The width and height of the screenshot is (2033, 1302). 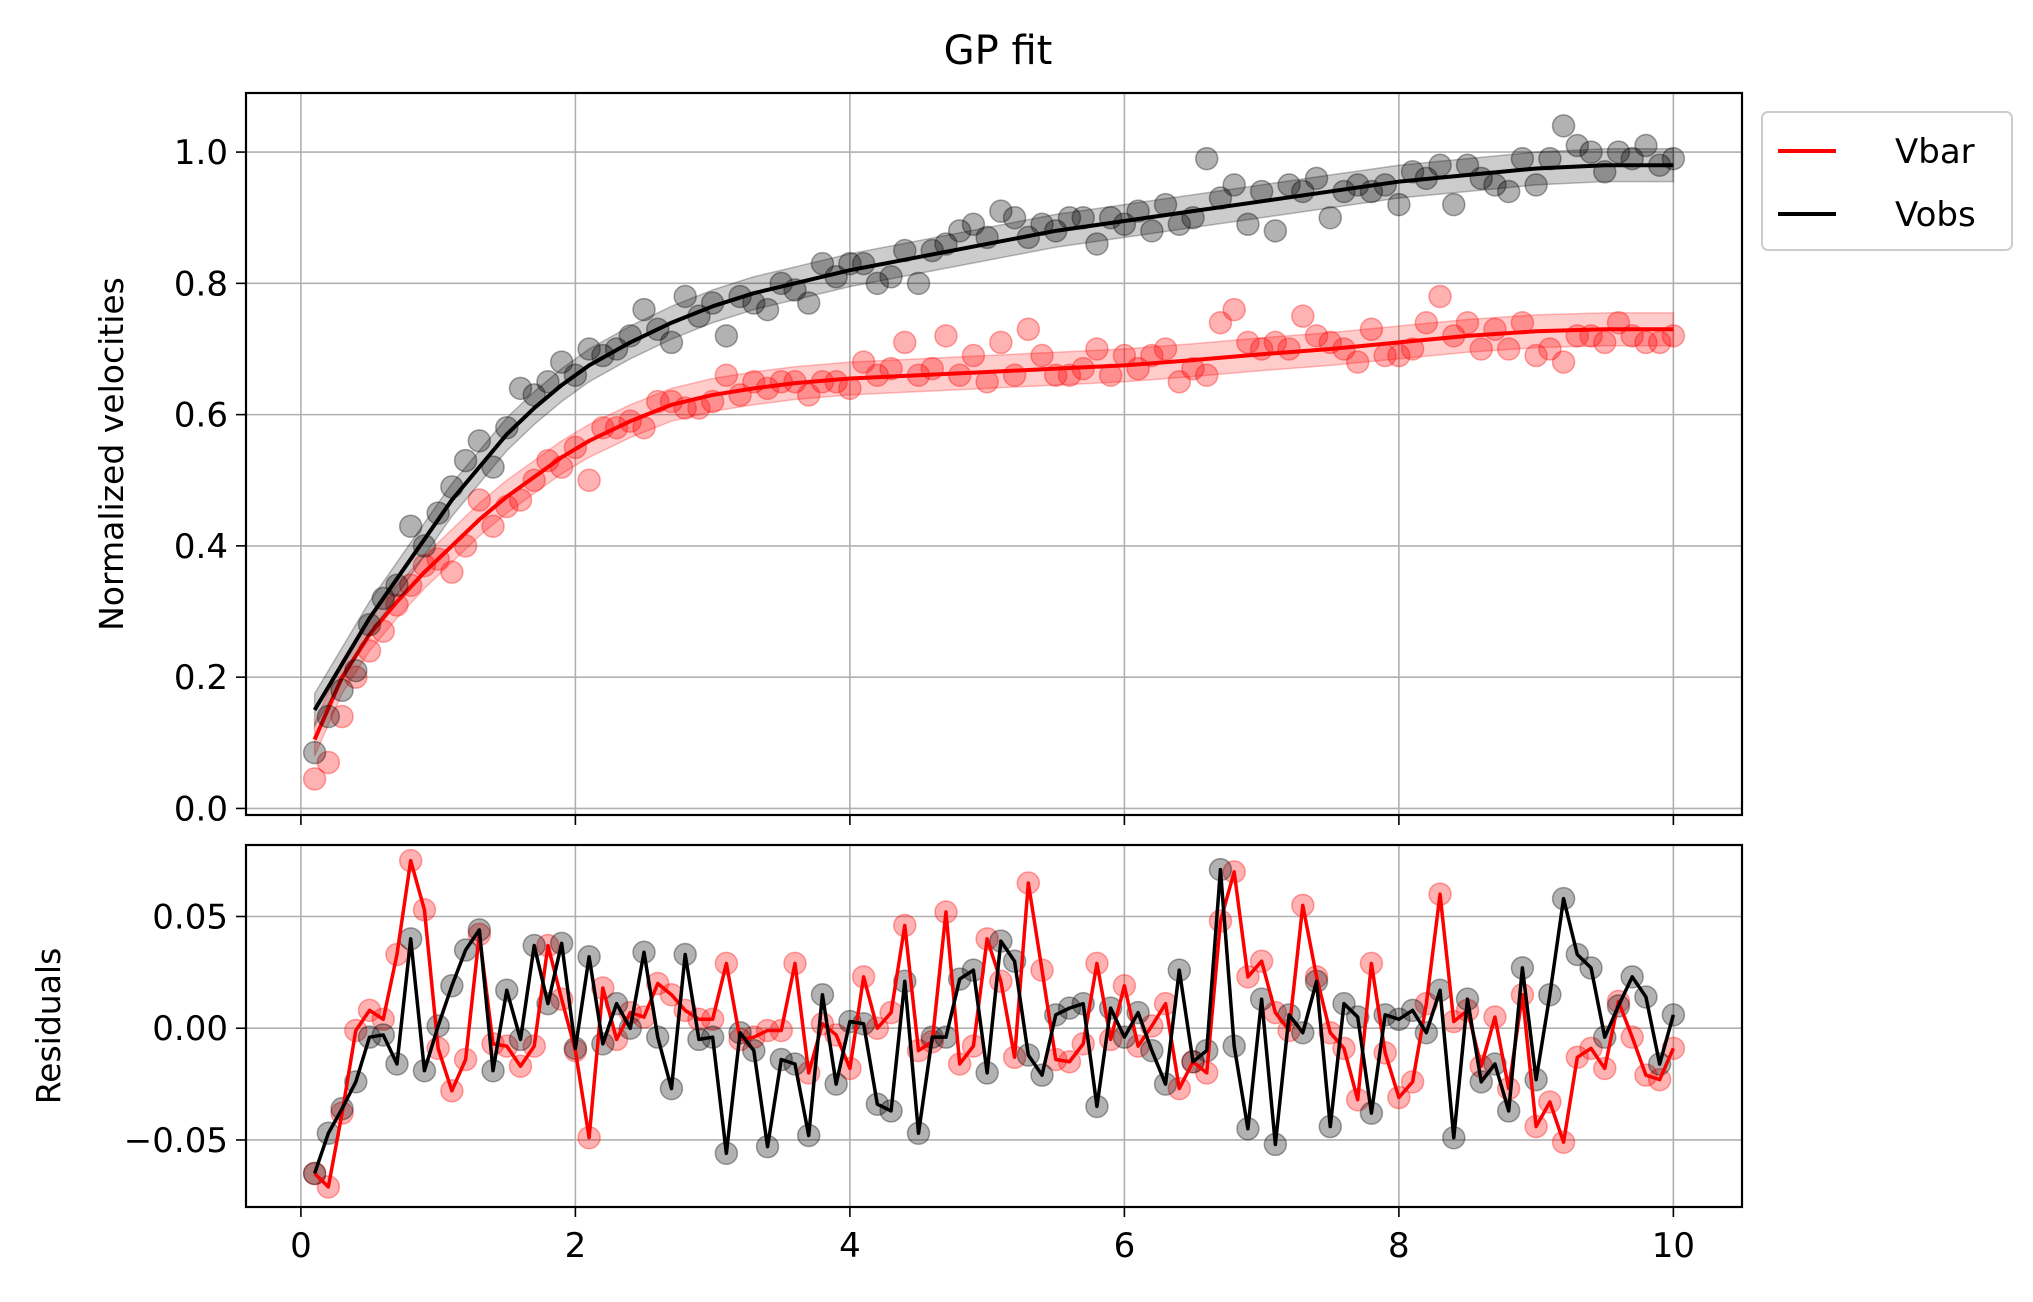 What do you see at coordinates (1673, 1246) in the screenshot?
I see `residuals-xtick-label: 10` at bounding box center [1673, 1246].